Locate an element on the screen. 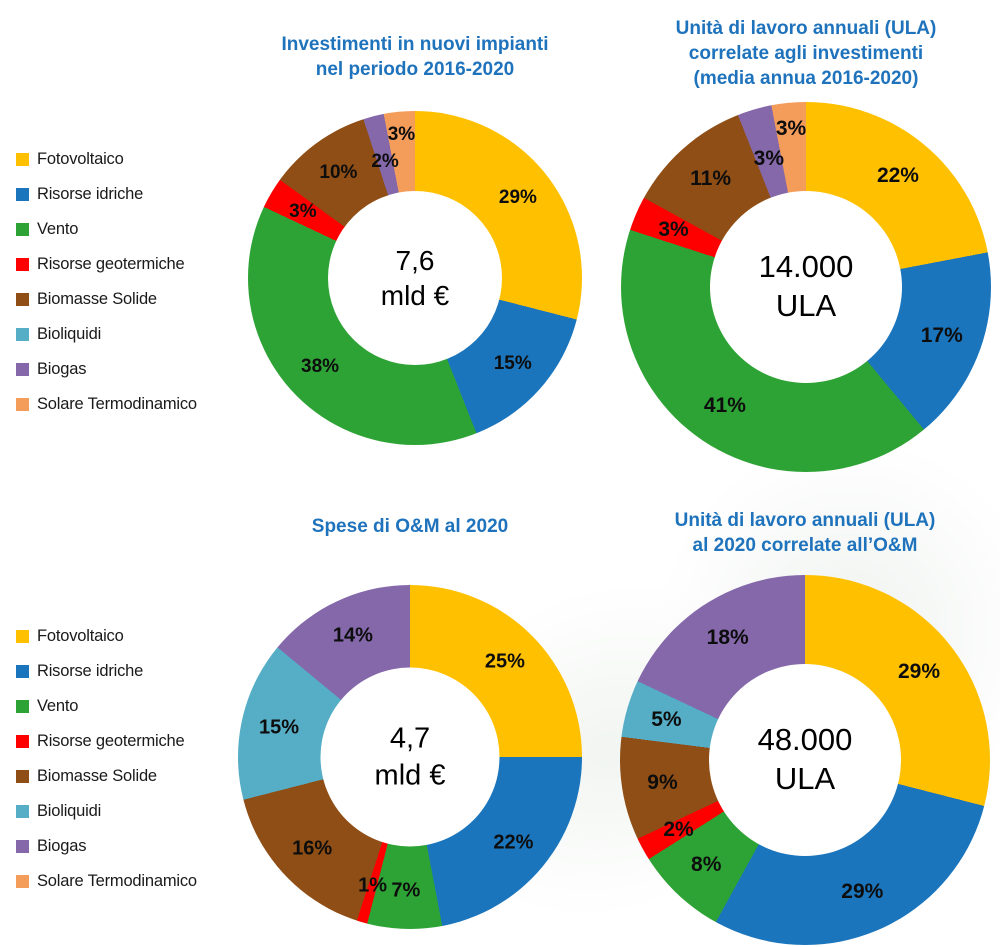  donut-center-value: 14.000 is located at coordinates (806, 267).